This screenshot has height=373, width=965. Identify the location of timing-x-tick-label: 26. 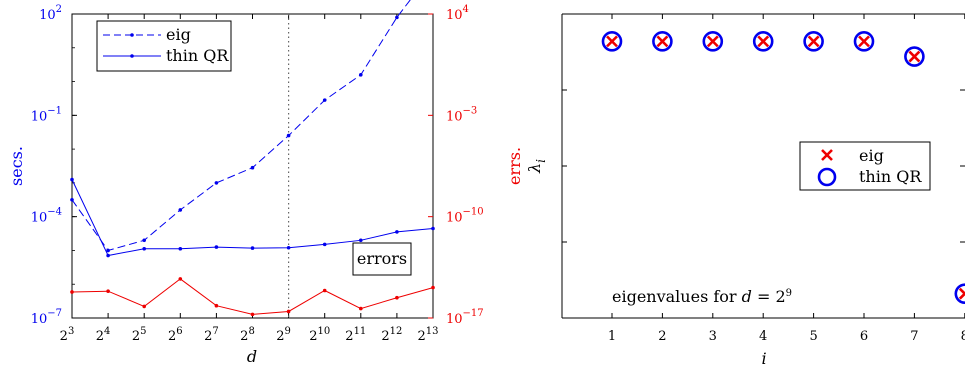
(175, 335).